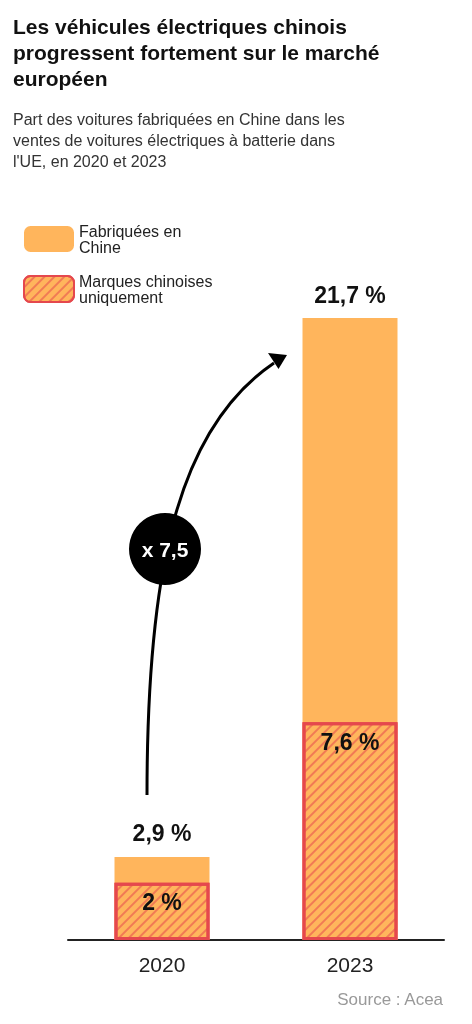 The image size is (472, 1024). What do you see at coordinates (350, 294) in the screenshot?
I see `data-label: 21,7 %` at bounding box center [350, 294].